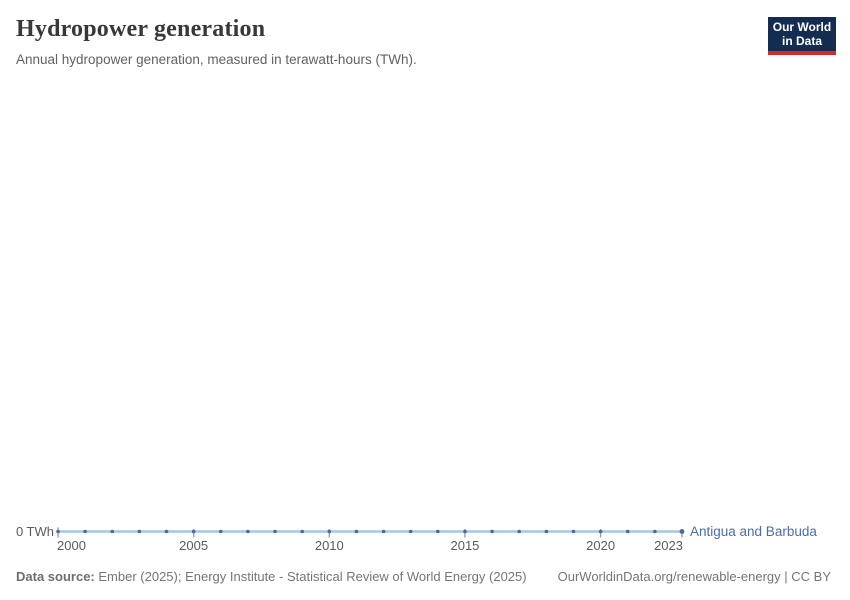 This screenshot has width=850, height=600. I want to click on x-tick-label: 2015, so click(465, 545).